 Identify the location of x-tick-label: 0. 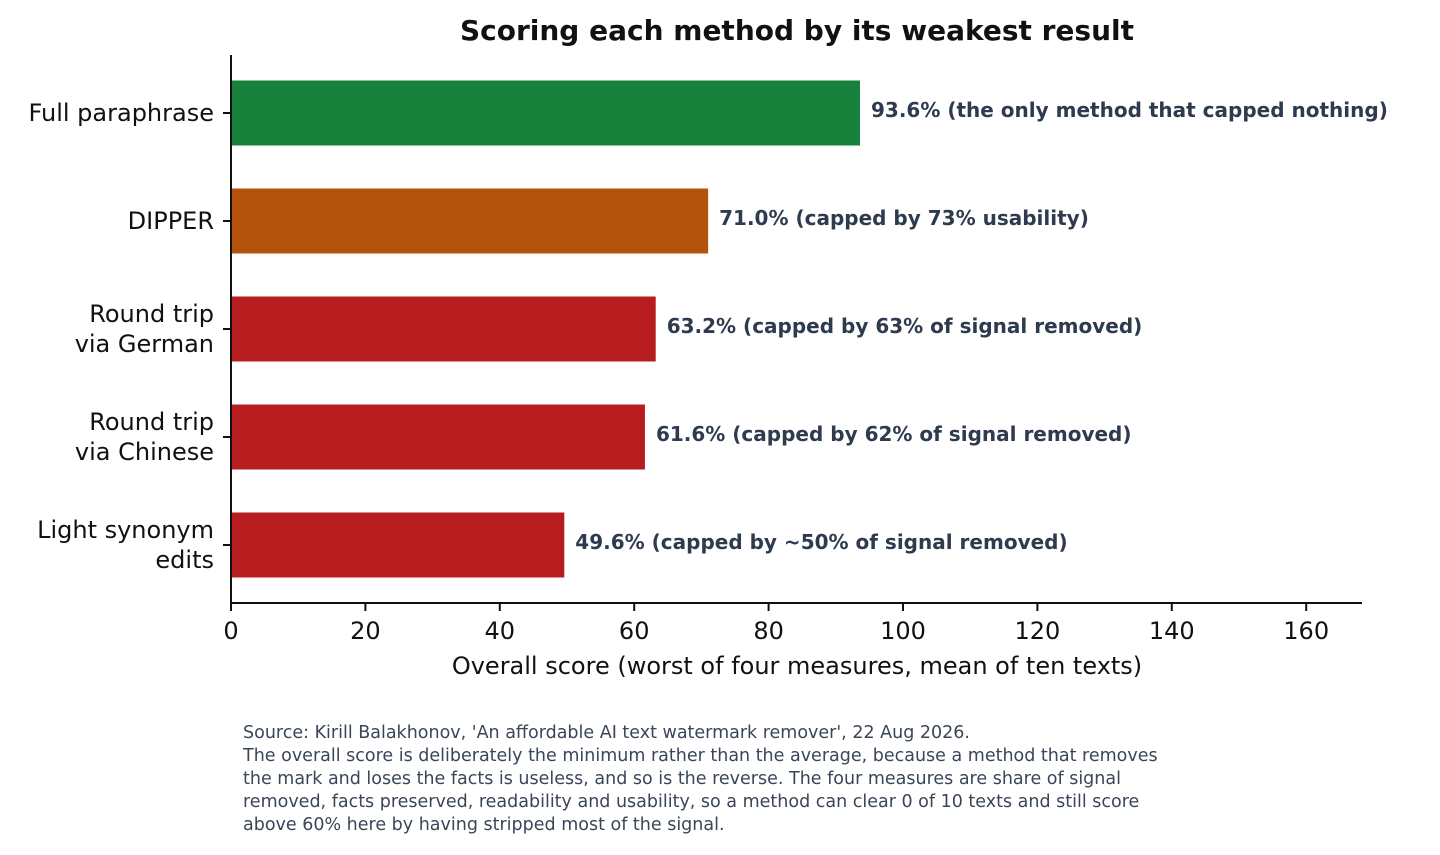
(230, 631).